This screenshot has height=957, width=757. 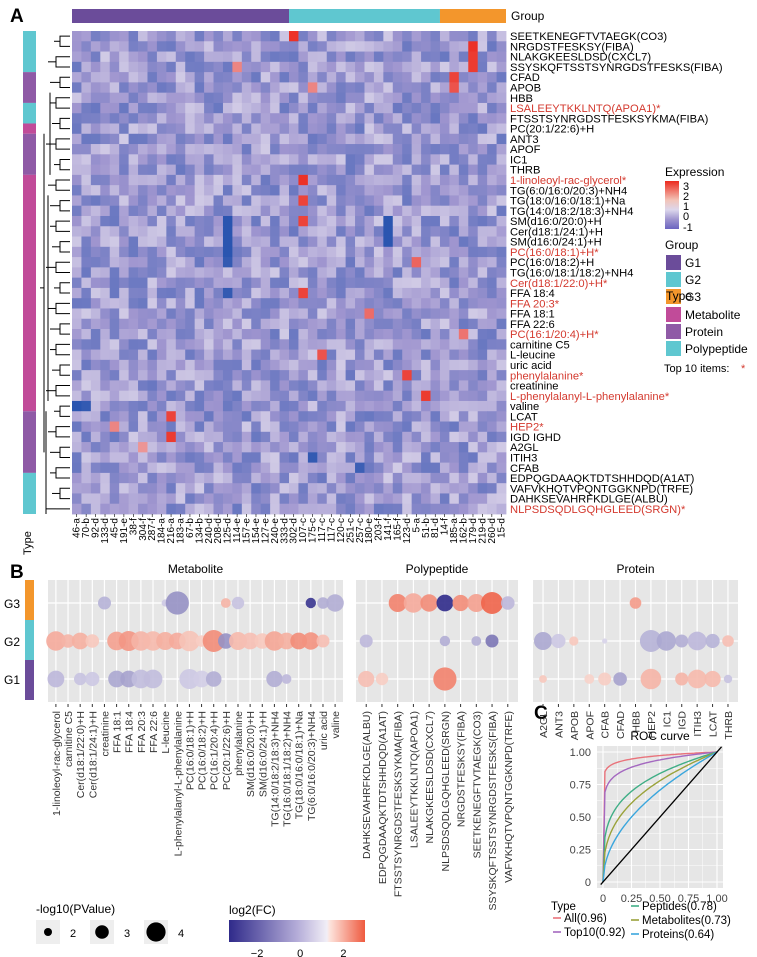 I want to click on size-legend-label: 4, so click(x=181, y=934).